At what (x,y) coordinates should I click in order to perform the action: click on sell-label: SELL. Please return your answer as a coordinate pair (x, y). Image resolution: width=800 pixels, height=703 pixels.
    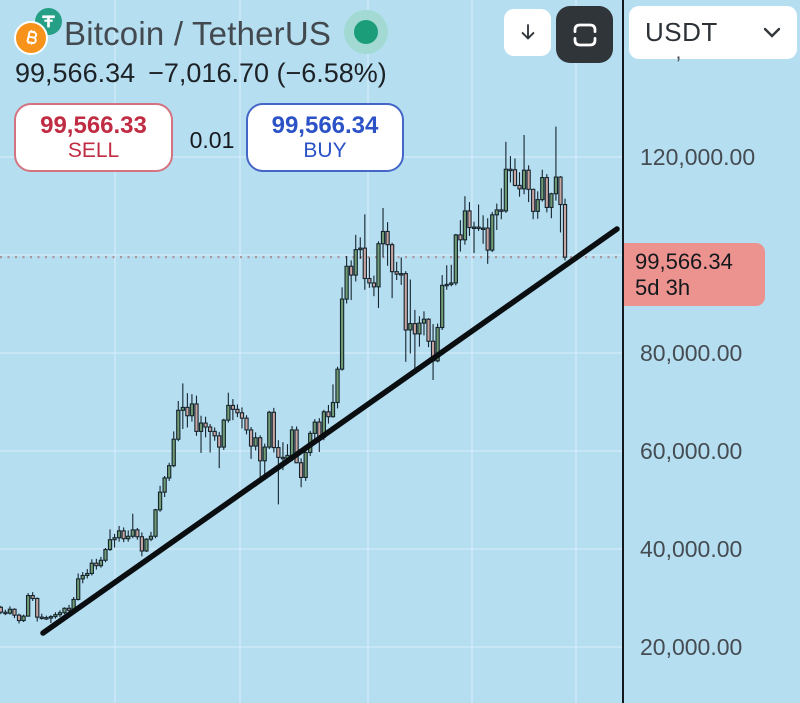
    Looking at the image, I should click on (93, 151).